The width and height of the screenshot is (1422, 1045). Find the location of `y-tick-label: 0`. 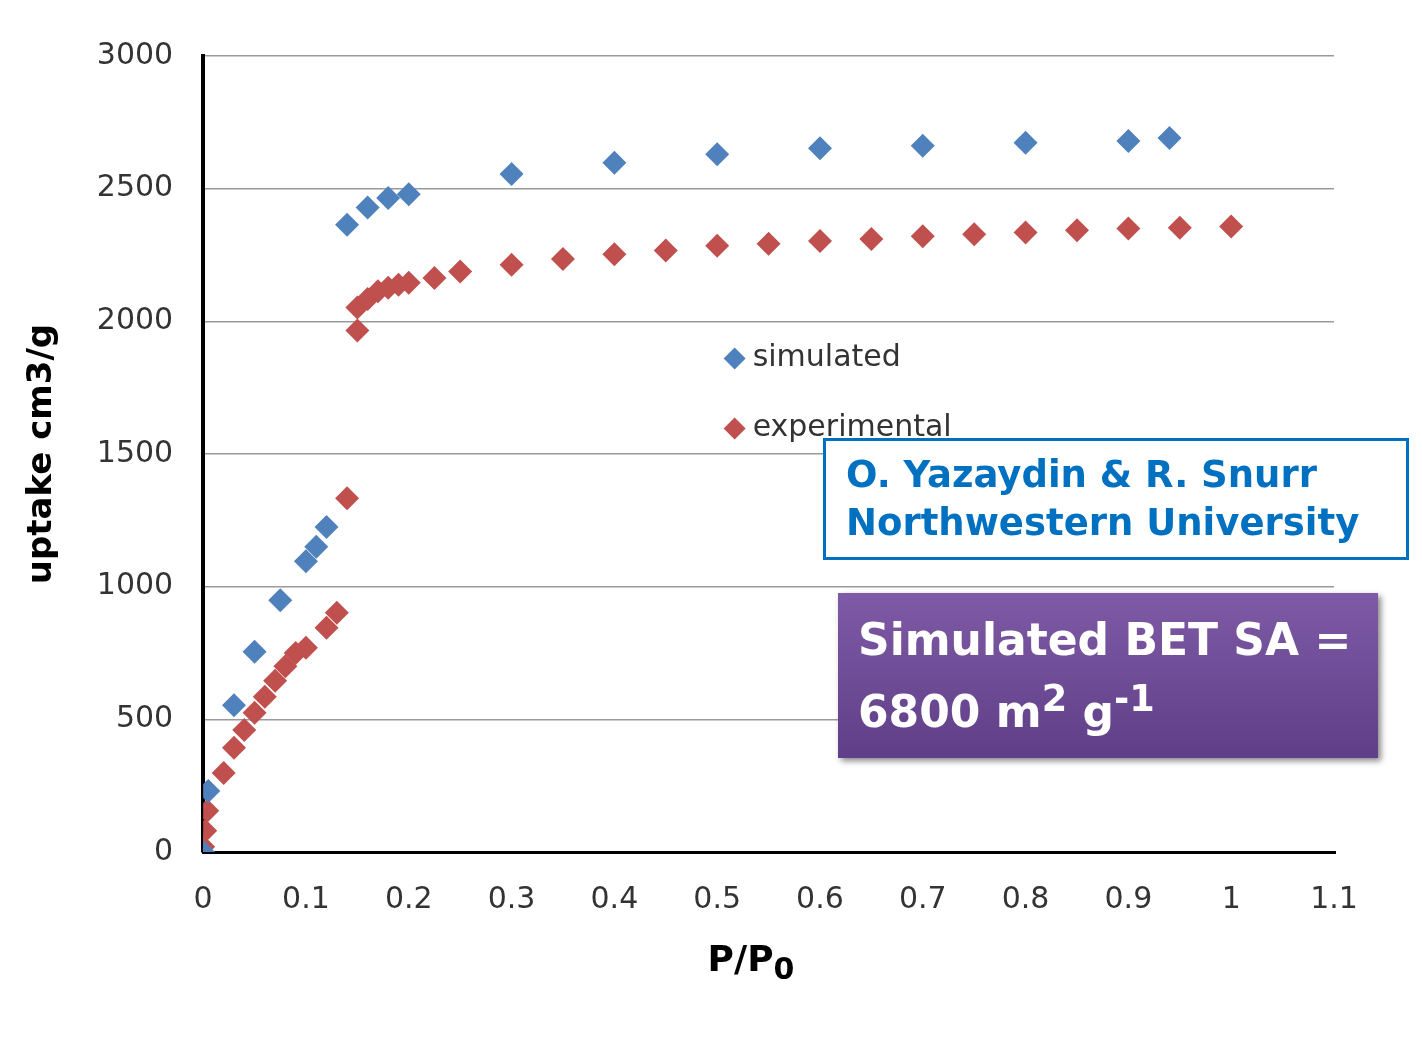

y-tick-label: 0 is located at coordinates (164, 849).